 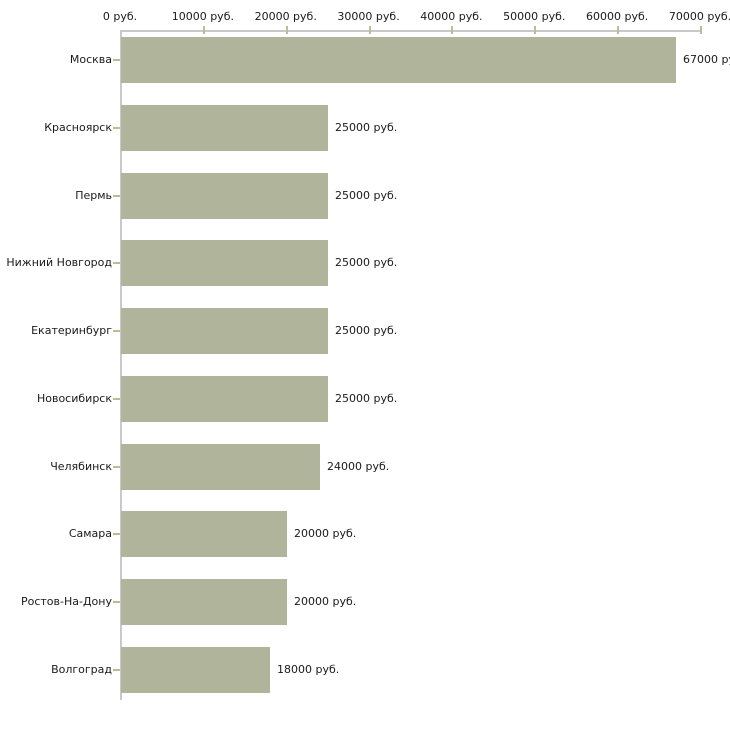 I want to click on category-label: Волгоград, so click(x=81, y=669).